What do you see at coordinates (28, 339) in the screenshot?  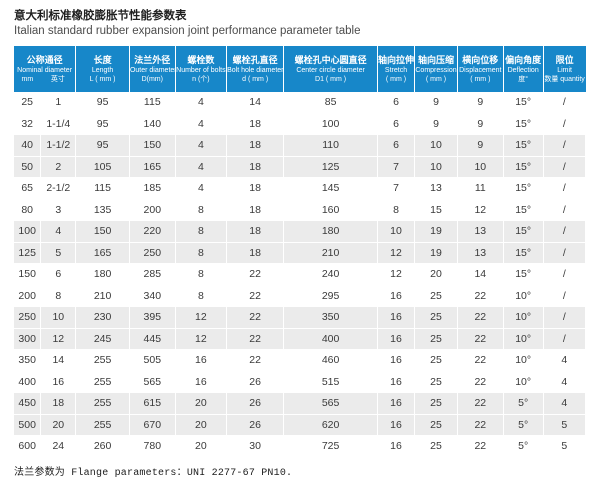 I see `table-cell: 300` at bounding box center [28, 339].